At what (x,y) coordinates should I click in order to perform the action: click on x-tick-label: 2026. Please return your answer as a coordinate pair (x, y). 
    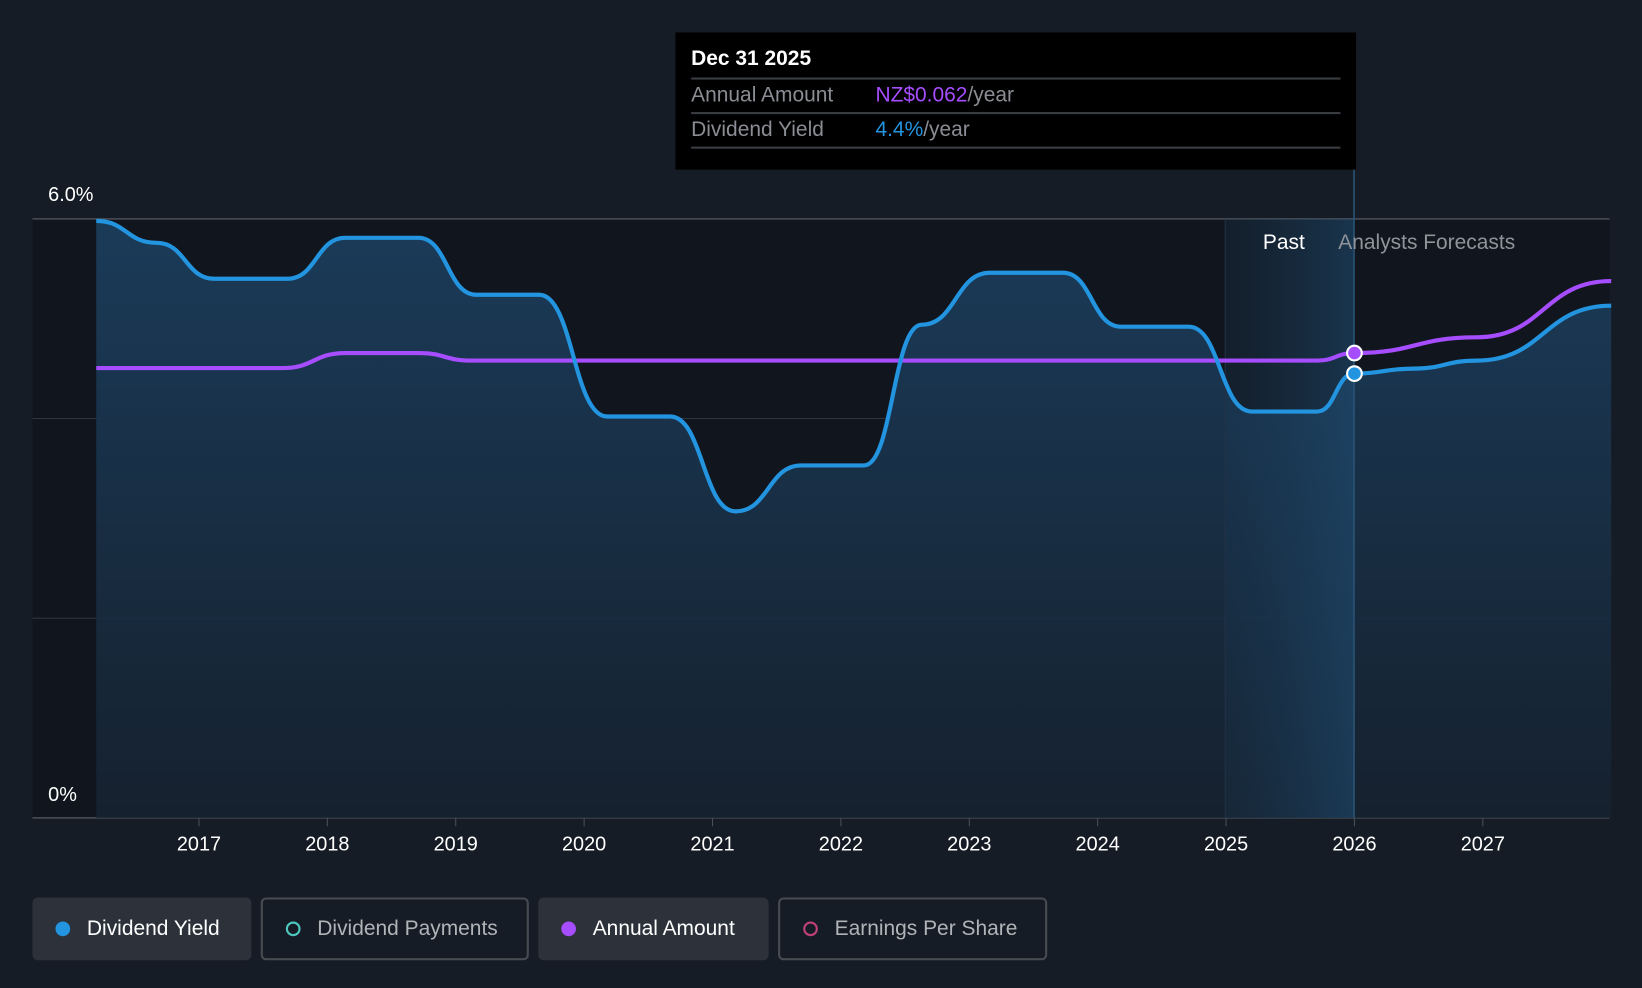
    Looking at the image, I should click on (1354, 844).